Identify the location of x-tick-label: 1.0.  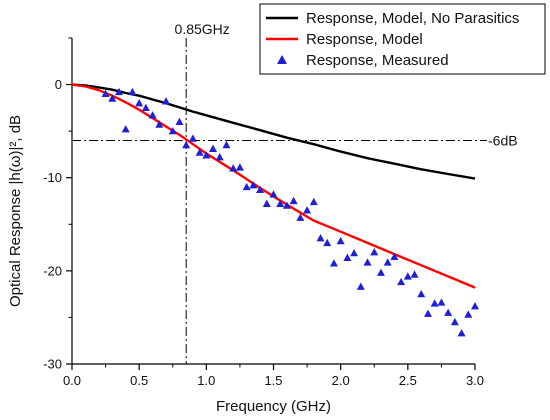
(206, 380).